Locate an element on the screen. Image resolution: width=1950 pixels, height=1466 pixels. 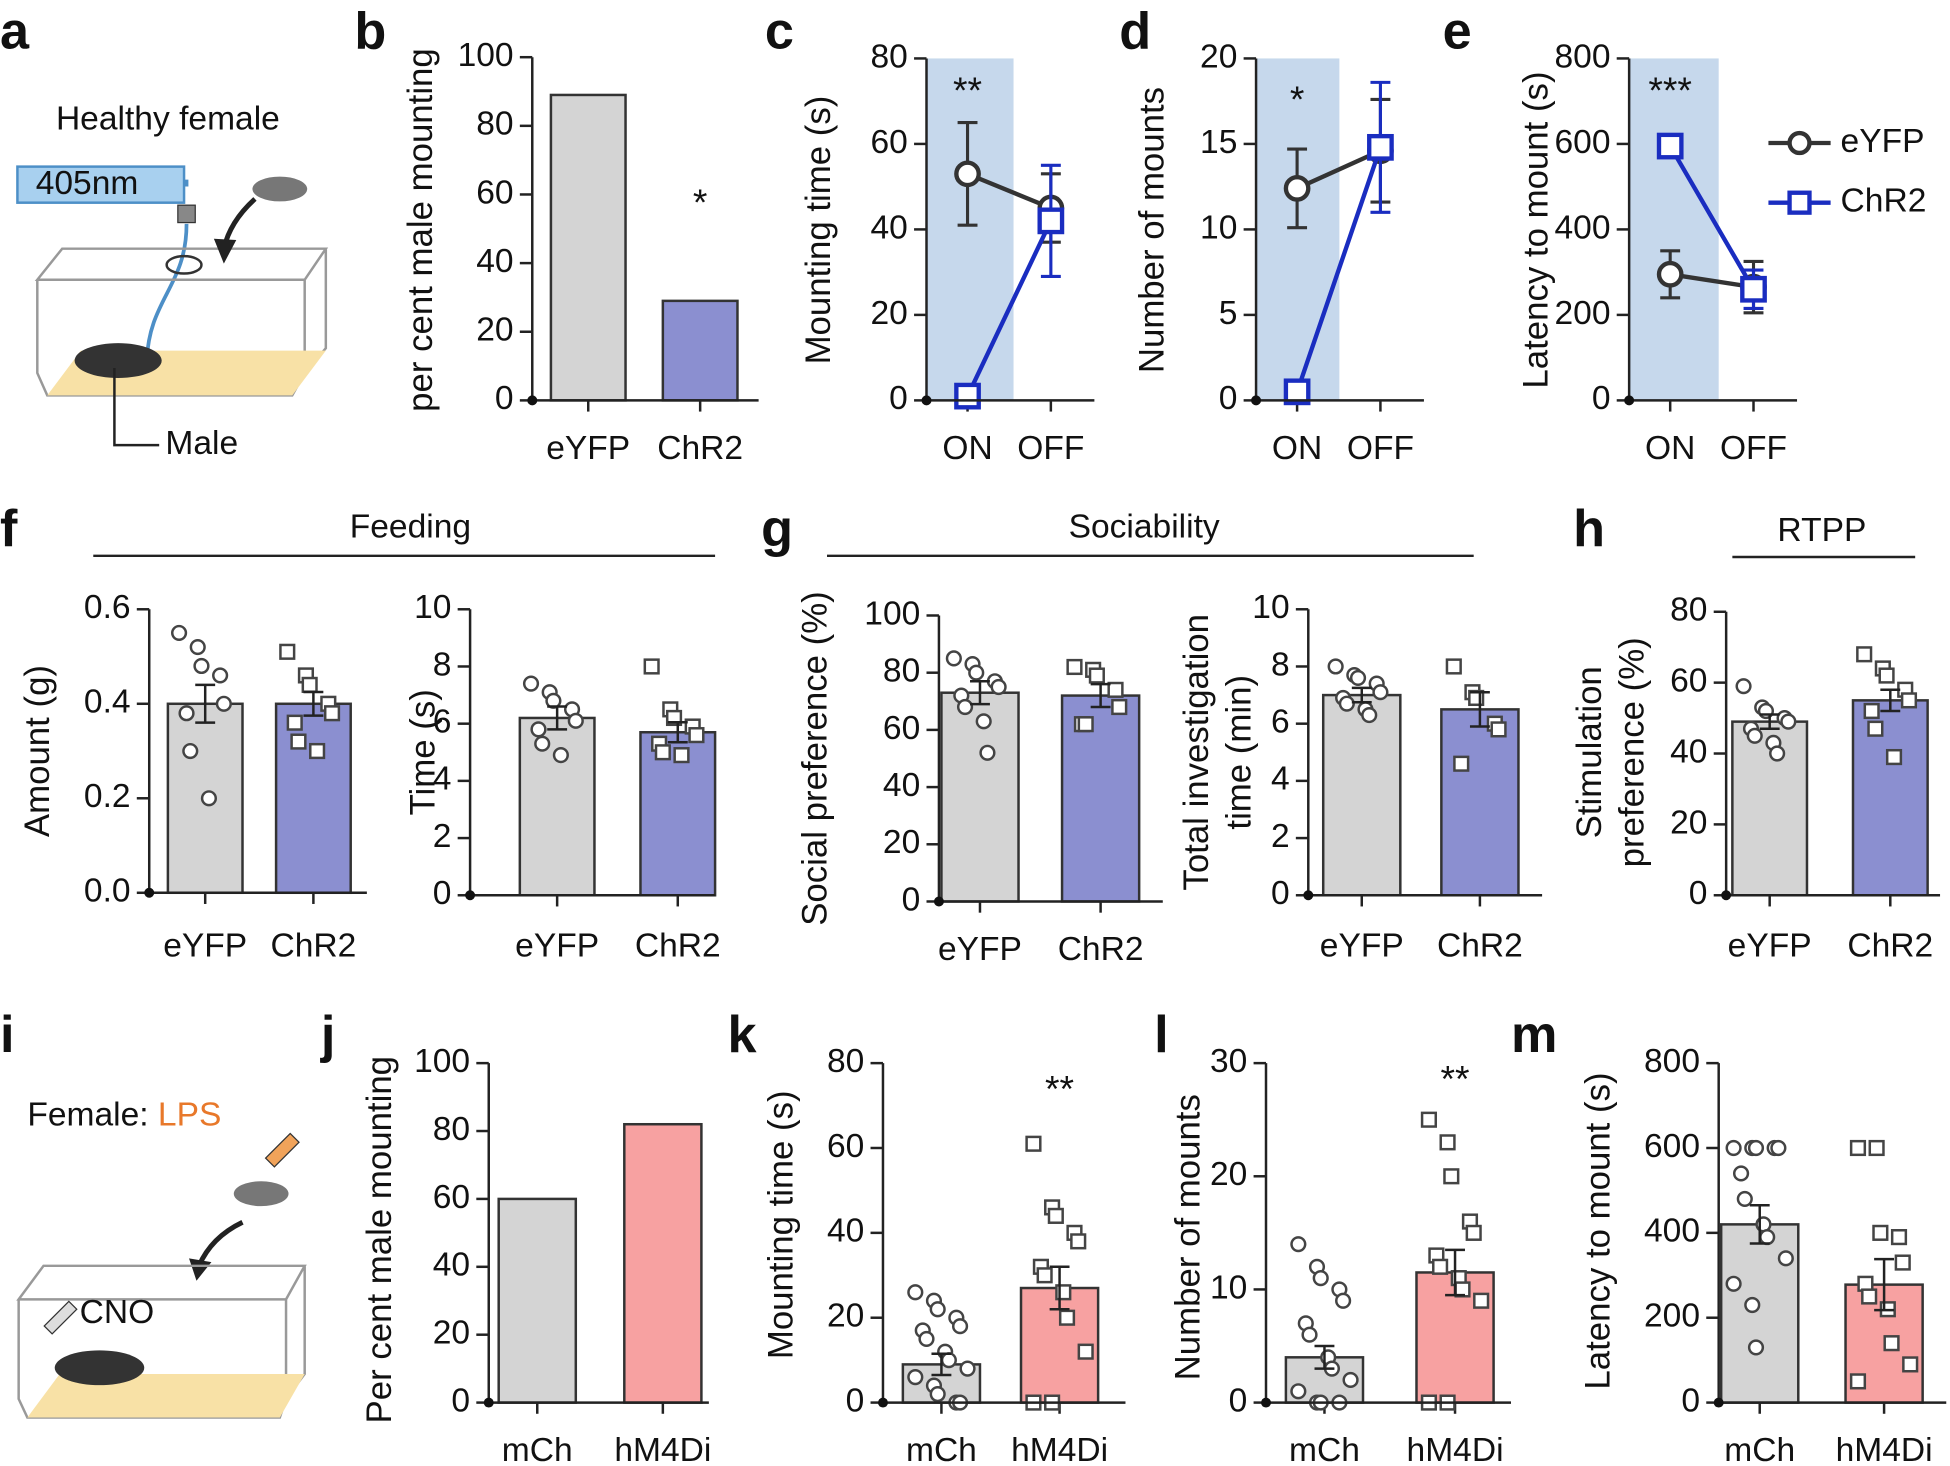
panel-label: m is located at coordinates (1534, 1035).